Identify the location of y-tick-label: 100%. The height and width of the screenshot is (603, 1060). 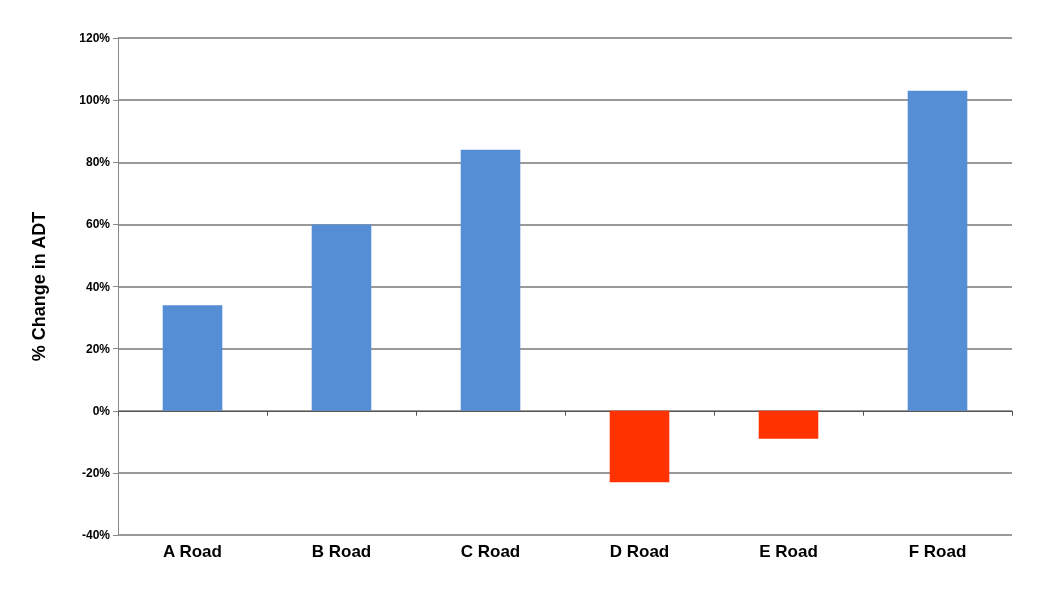
(95, 100).